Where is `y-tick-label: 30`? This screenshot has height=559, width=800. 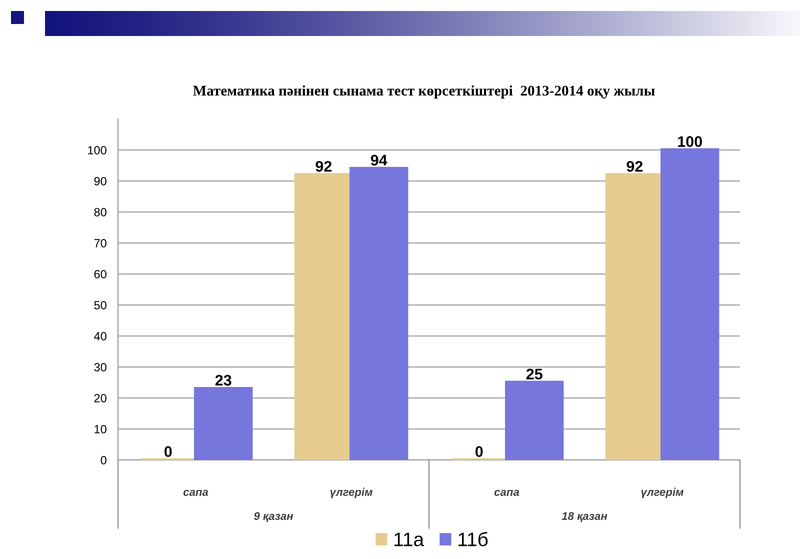
y-tick-label: 30 is located at coordinates (100, 367).